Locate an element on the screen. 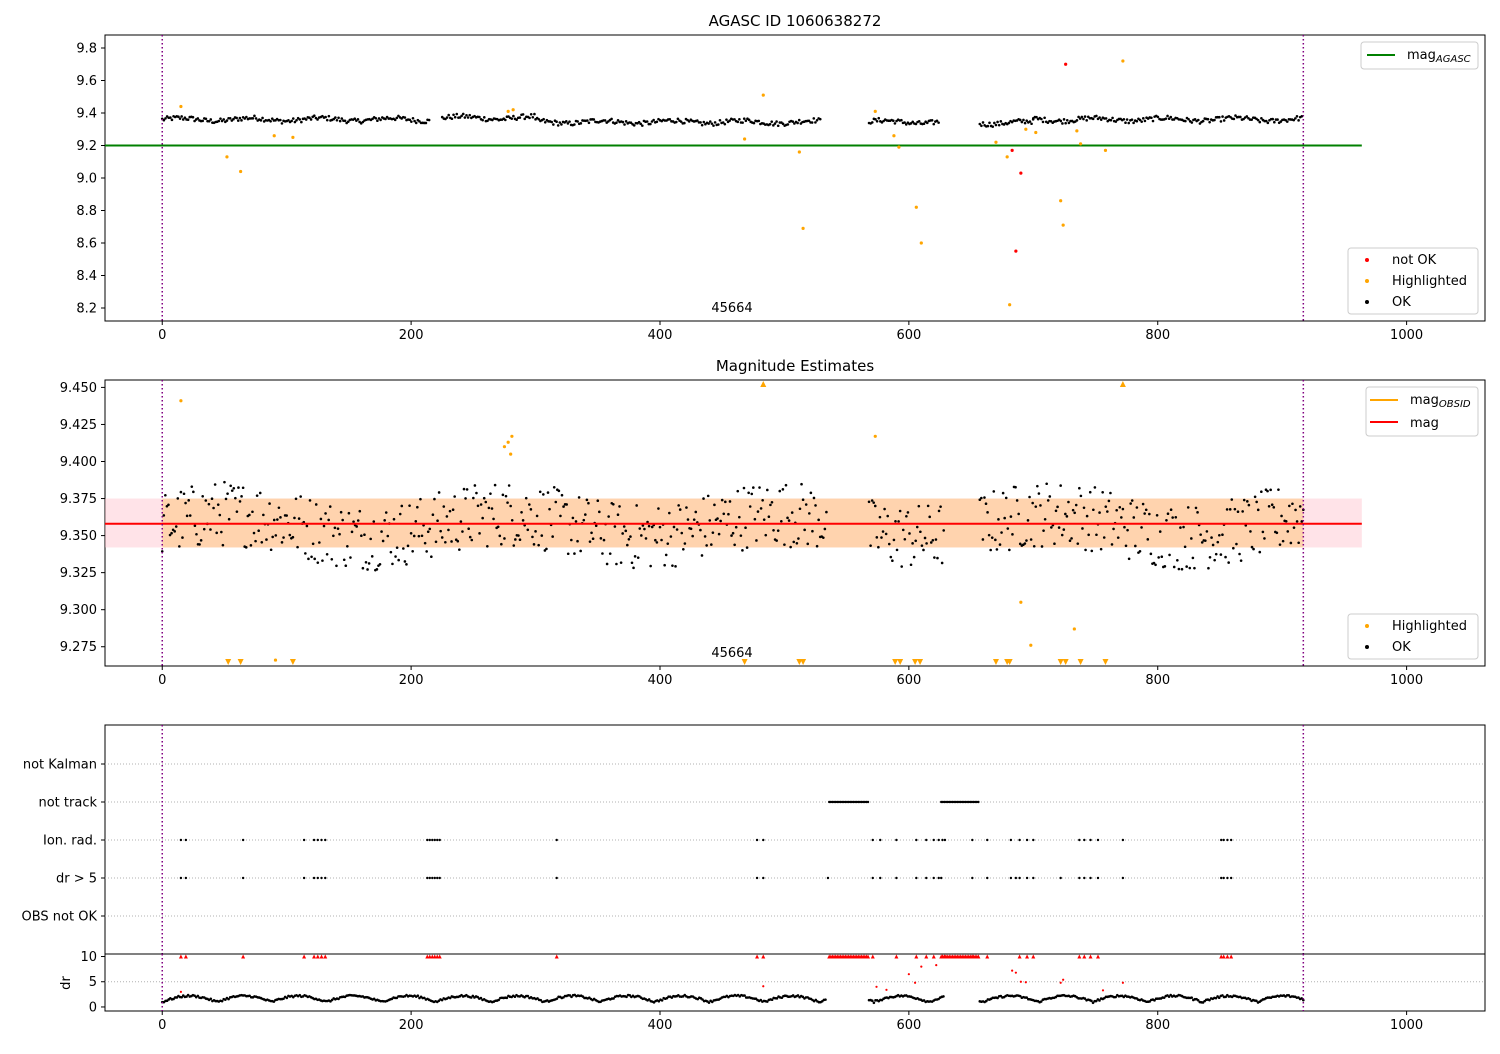 The width and height of the screenshot is (1500, 1054). panel2-legend-mag-obsid-subscript: OBSID is located at coordinates (1455, 404).